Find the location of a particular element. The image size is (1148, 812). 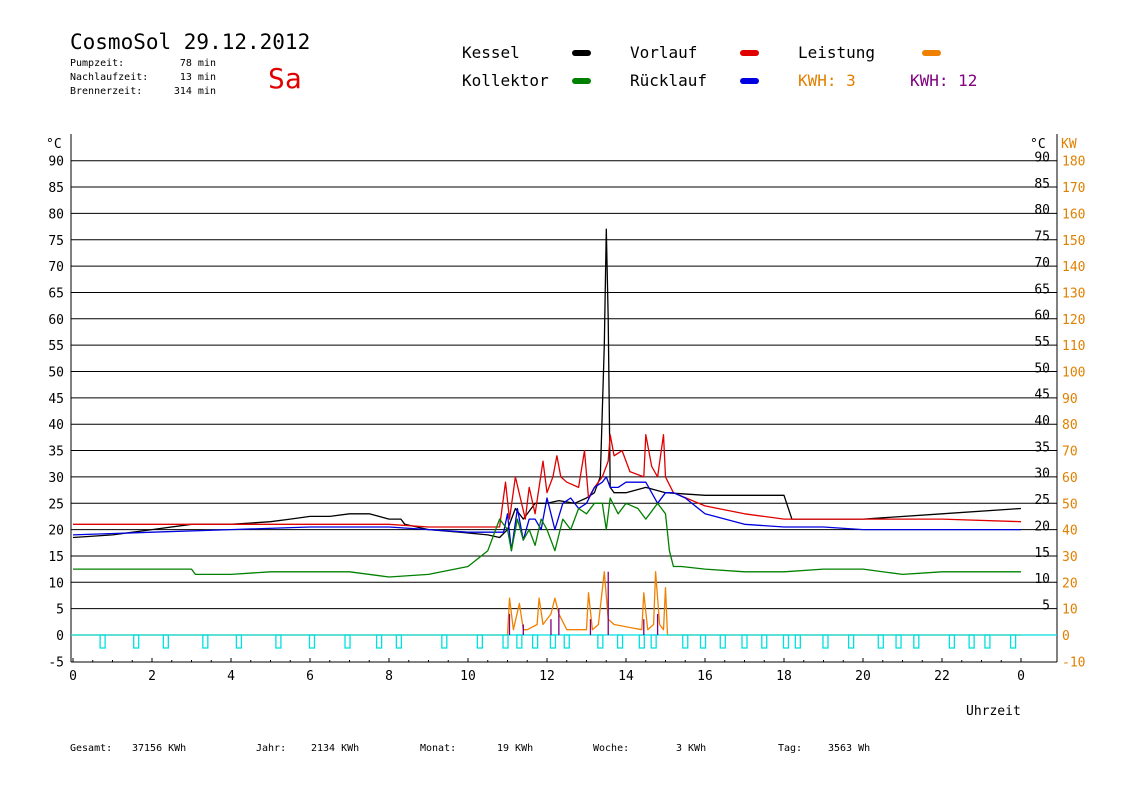

y-tick-left: 50 is located at coordinates (56, 373).